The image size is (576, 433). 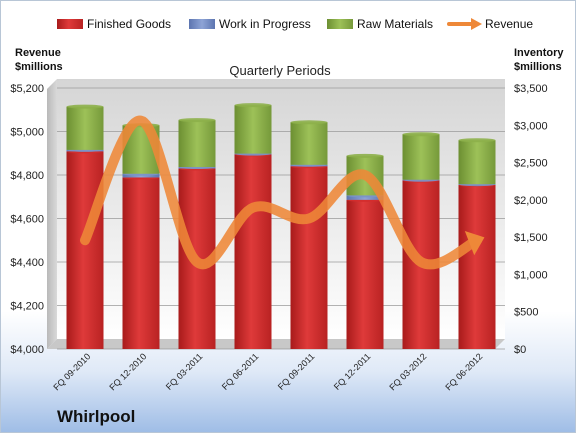 What do you see at coordinates (296, 371) in the screenshot?
I see `x-tick-label: FQ 09-2011` at bounding box center [296, 371].